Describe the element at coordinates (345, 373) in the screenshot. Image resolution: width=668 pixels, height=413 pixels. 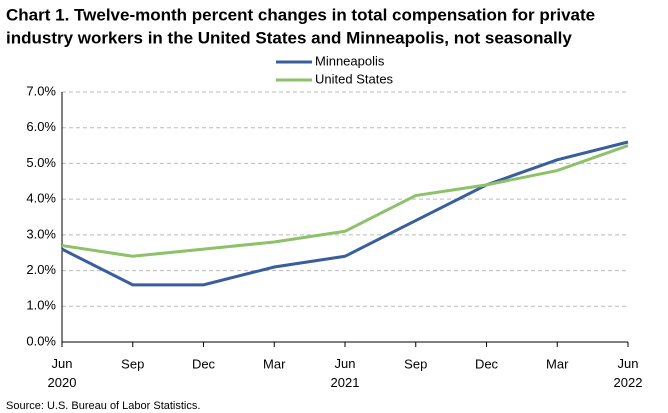
I see `x-tick-label: Jun 2021` at that location.